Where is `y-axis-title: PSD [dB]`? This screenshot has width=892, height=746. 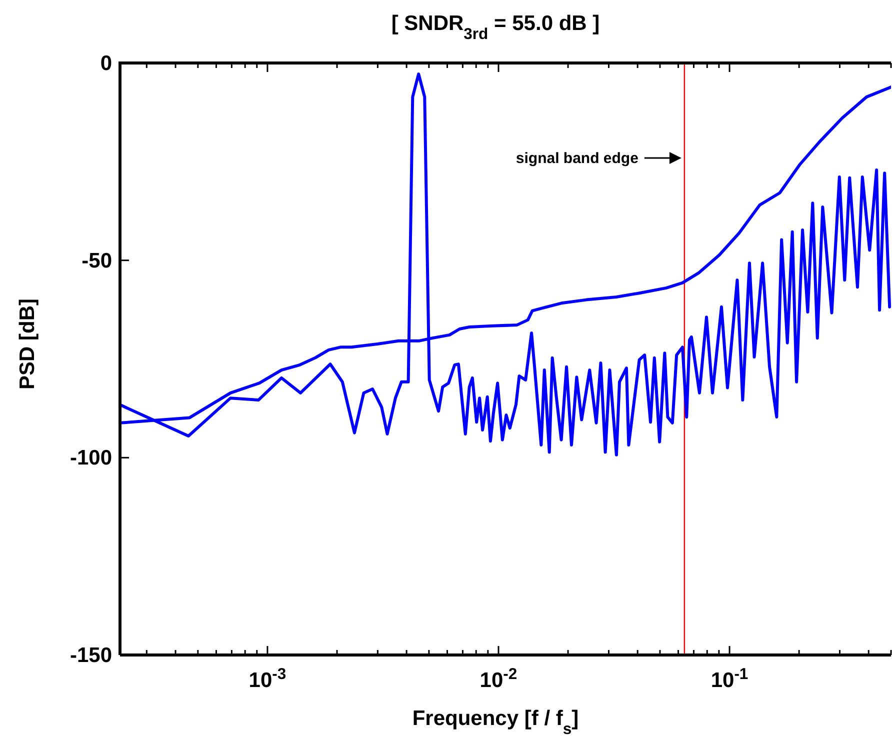
y-axis-title: PSD [dB] is located at coordinates (27, 344).